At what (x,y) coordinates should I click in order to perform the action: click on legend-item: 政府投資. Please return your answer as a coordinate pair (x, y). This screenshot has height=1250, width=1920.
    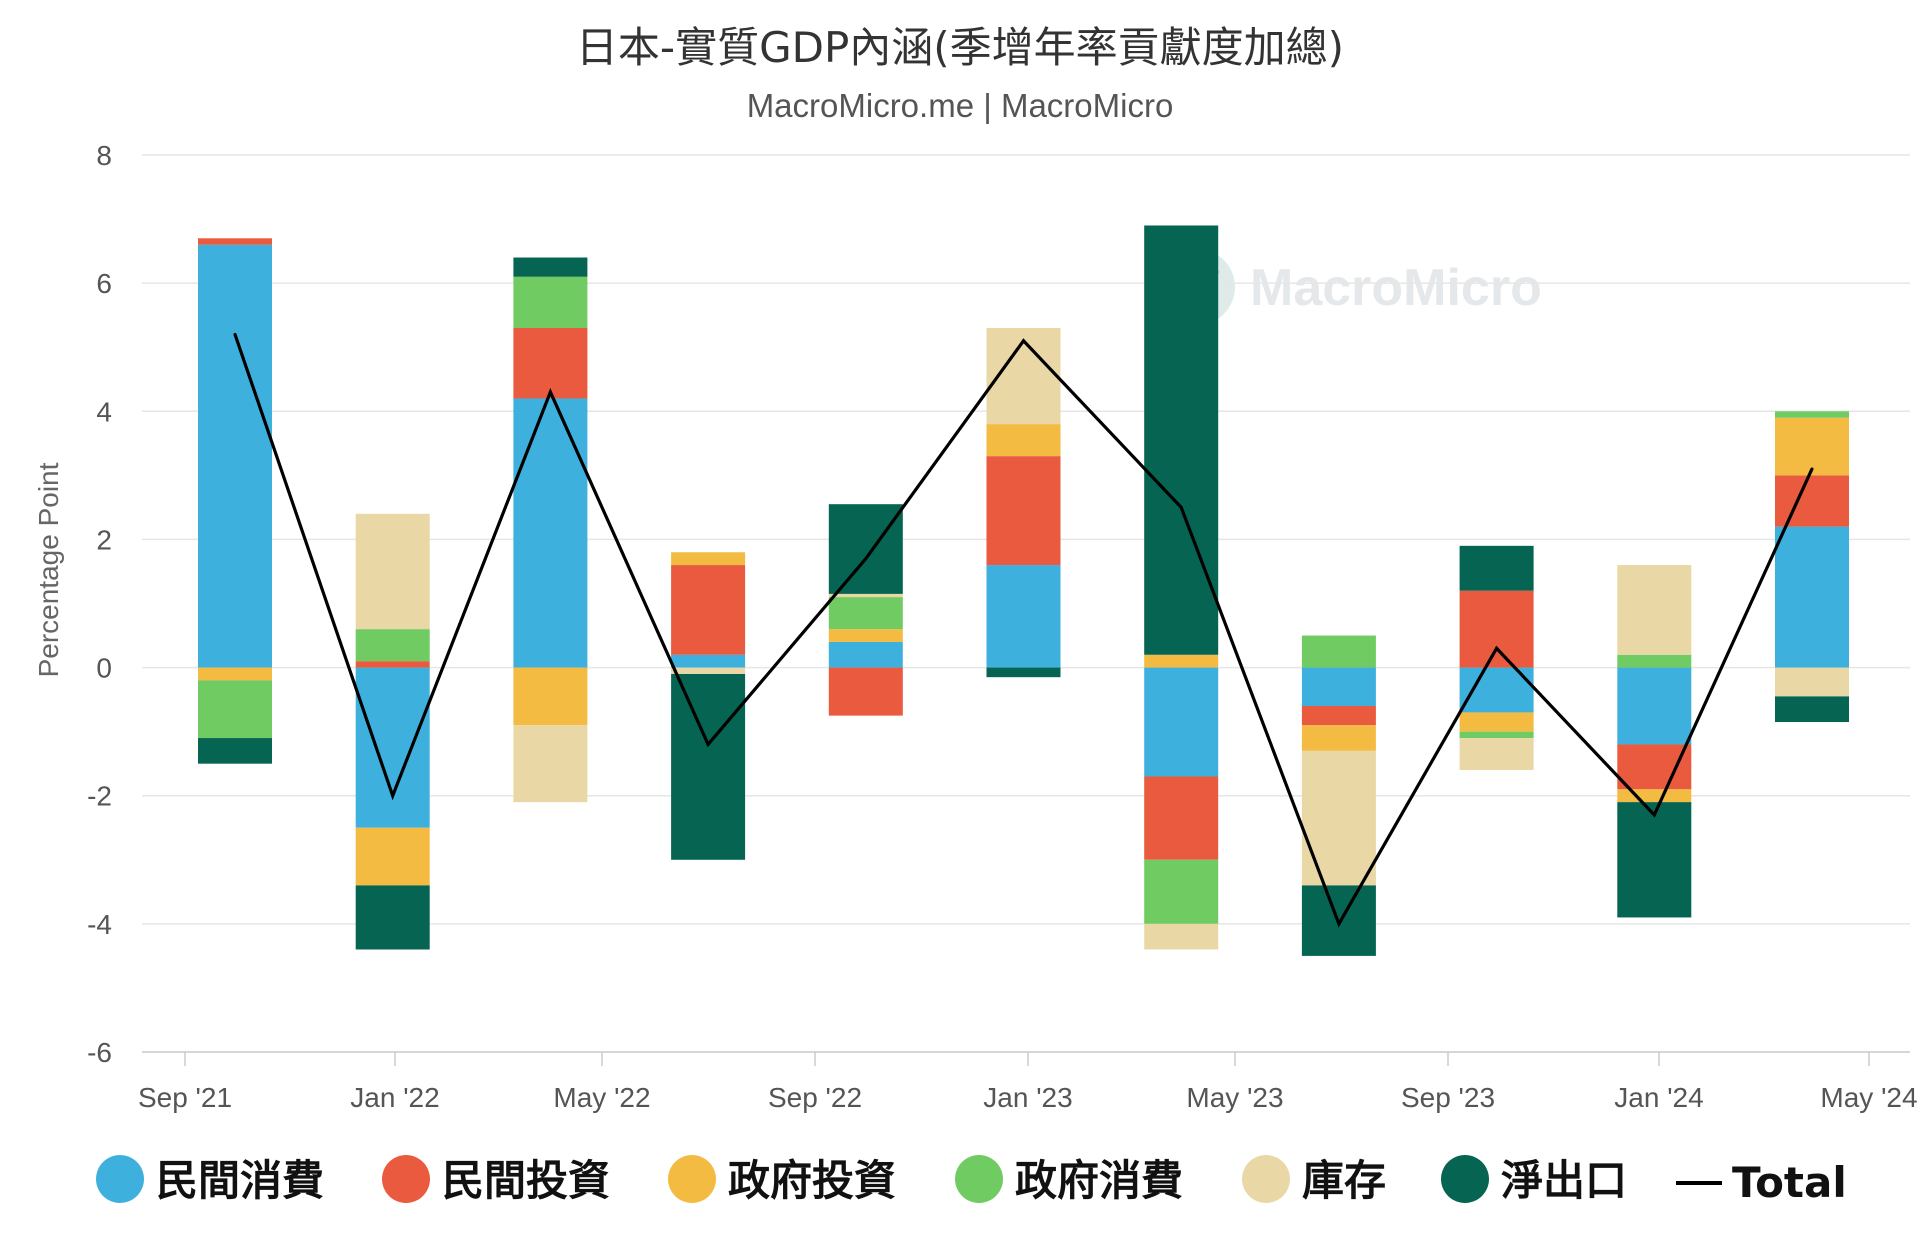
    Looking at the image, I should click on (782, 1180).